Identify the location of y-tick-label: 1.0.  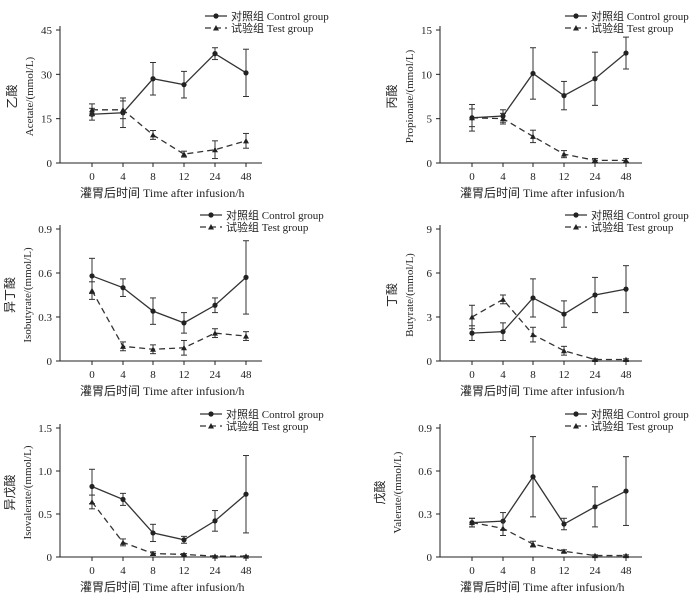
(45, 472).